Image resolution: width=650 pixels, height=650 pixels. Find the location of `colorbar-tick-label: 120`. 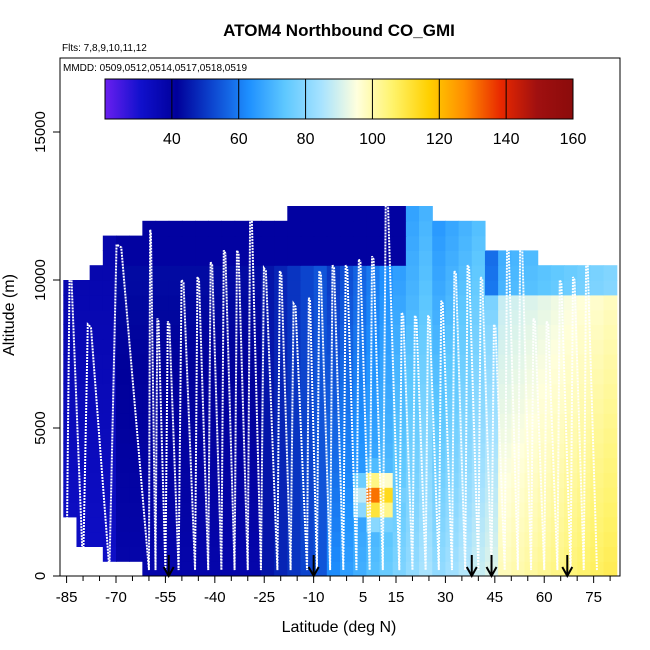

colorbar-tick-label: 120 is located at coordinates (439, 139).